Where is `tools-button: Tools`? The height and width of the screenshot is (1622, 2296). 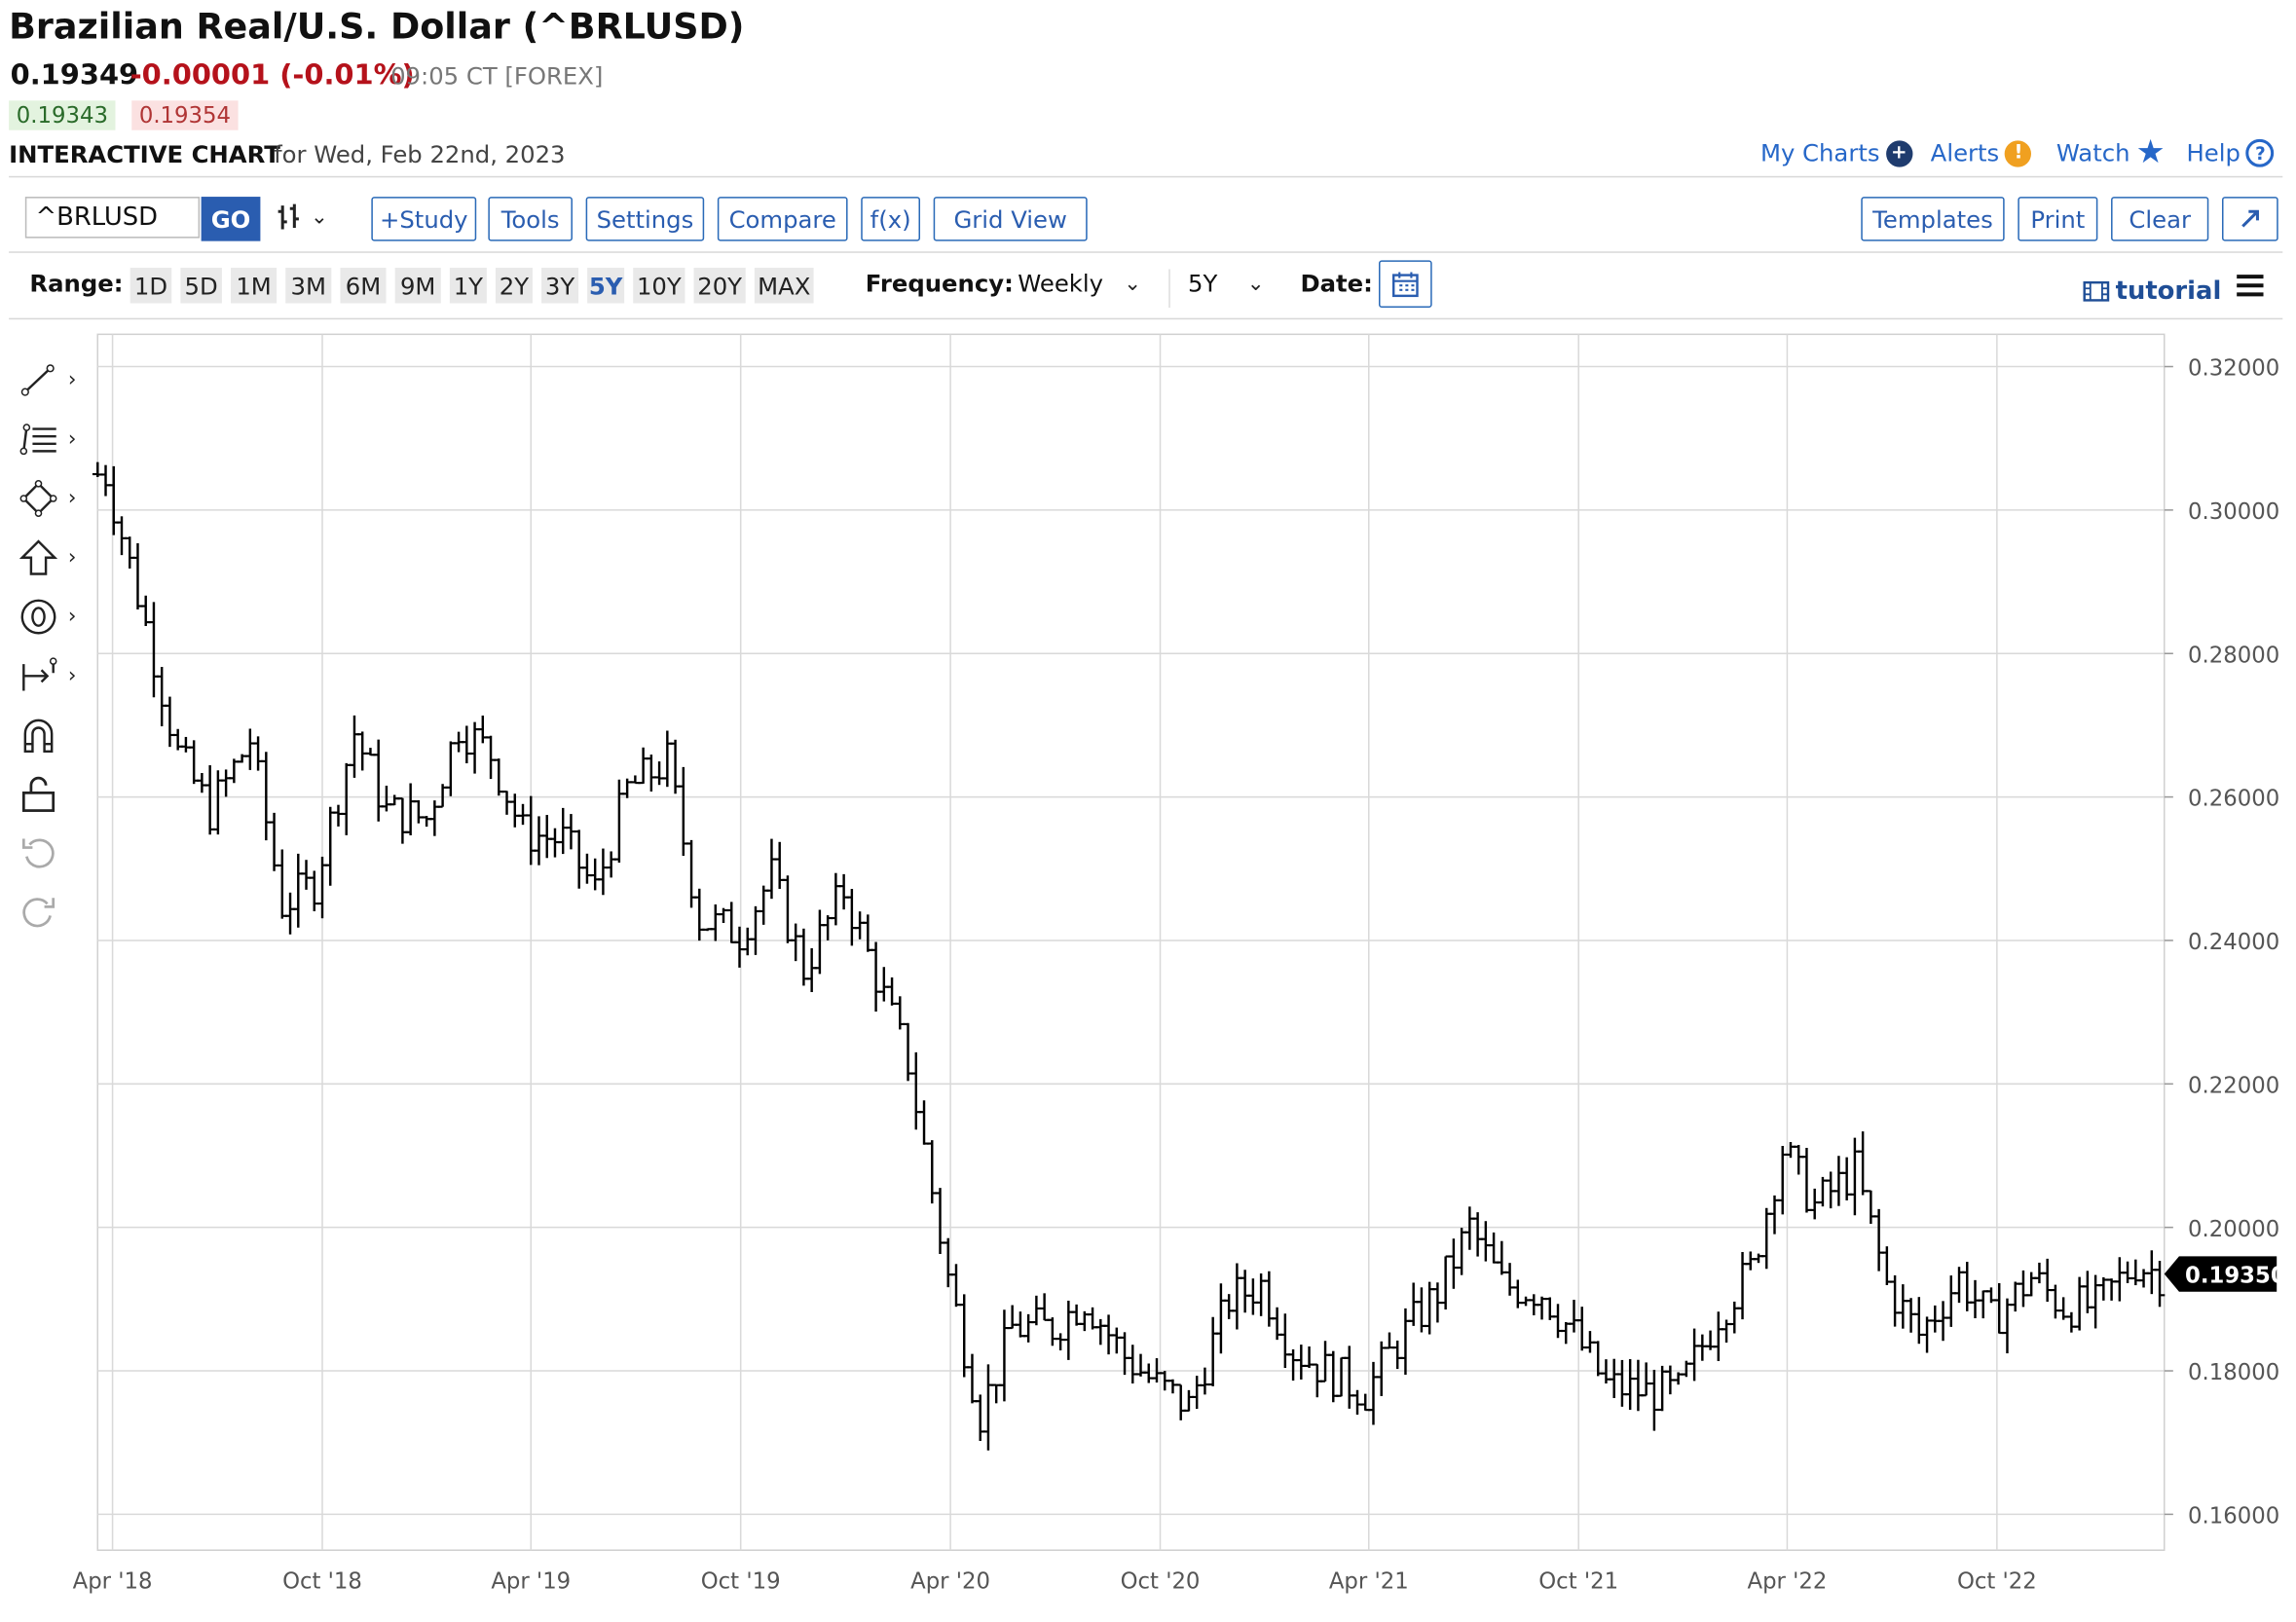
tools-button: Tools is located at coordinates (530, 219).